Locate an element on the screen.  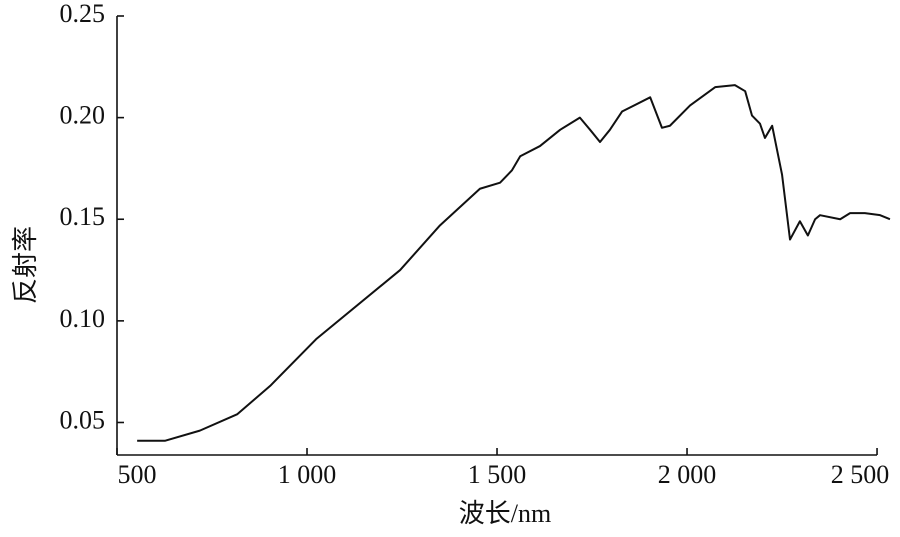
y-tick-label: 0.15 is located at coordinates (83, 216).